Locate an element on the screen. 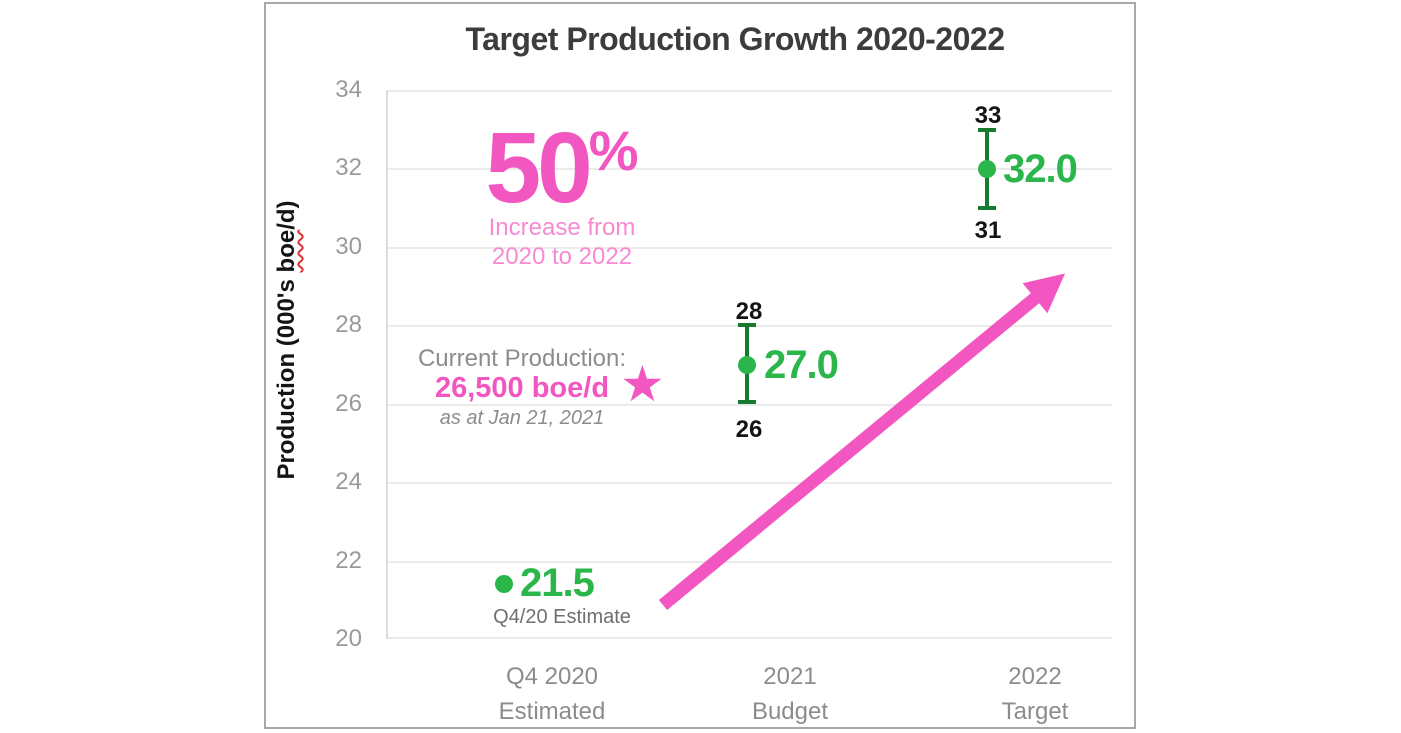 The height and width of the screenshot is (733, 1401). percent-sign: % is located at coordinates (613, 150).